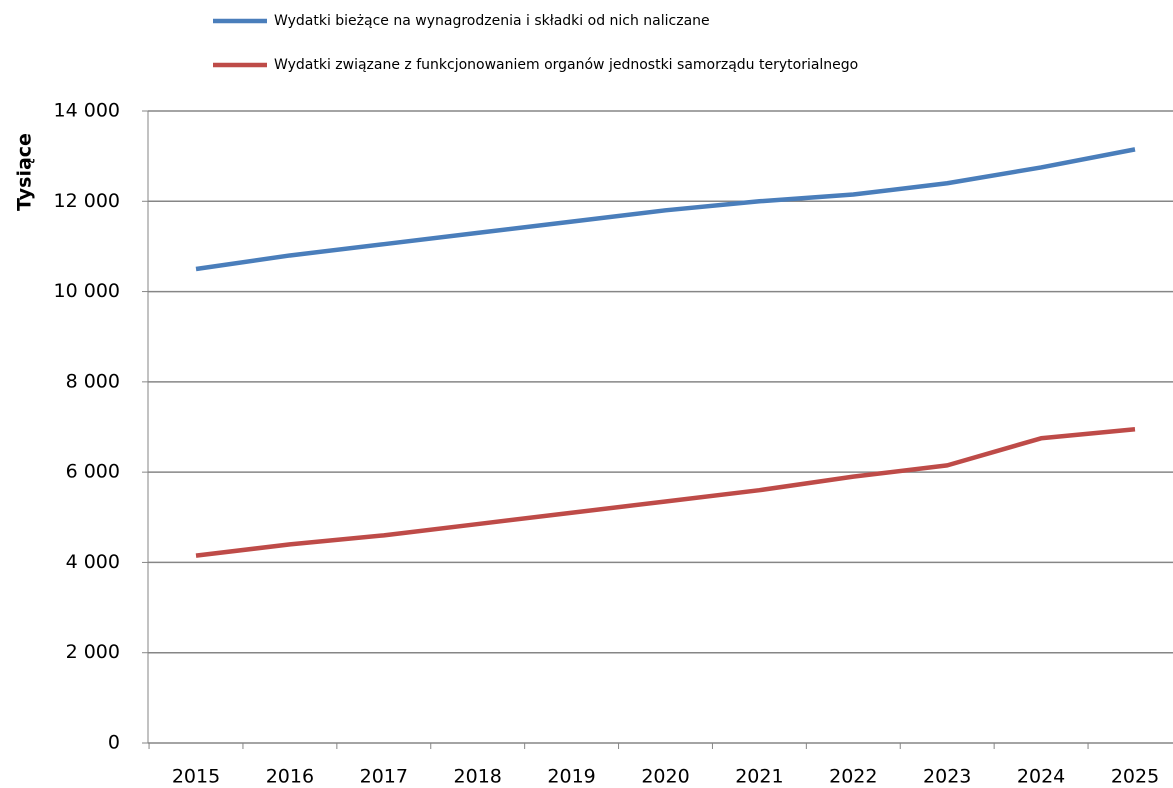 This screenshot has height=788, width=1173. I want to click on x-tick-label: 2020, so click(665, 777).